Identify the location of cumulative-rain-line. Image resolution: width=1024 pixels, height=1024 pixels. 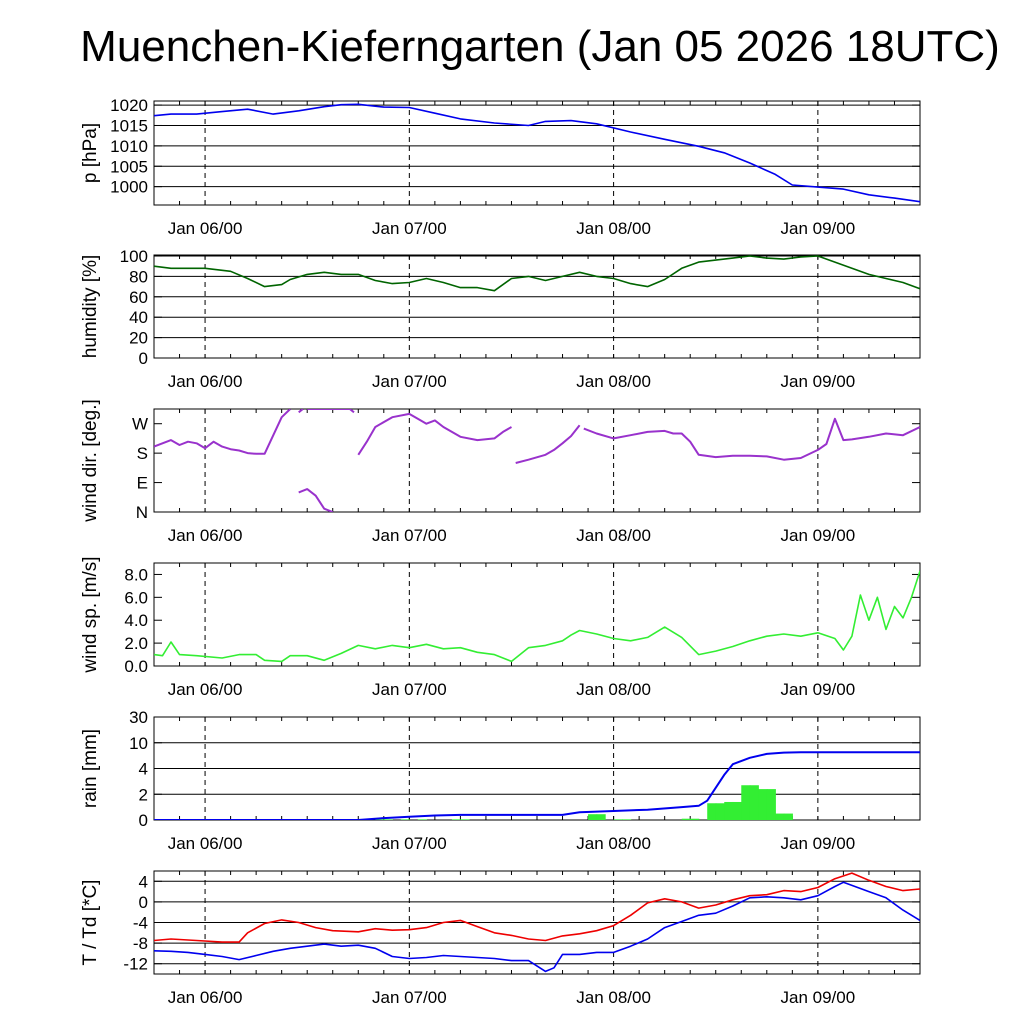
(537, 785).